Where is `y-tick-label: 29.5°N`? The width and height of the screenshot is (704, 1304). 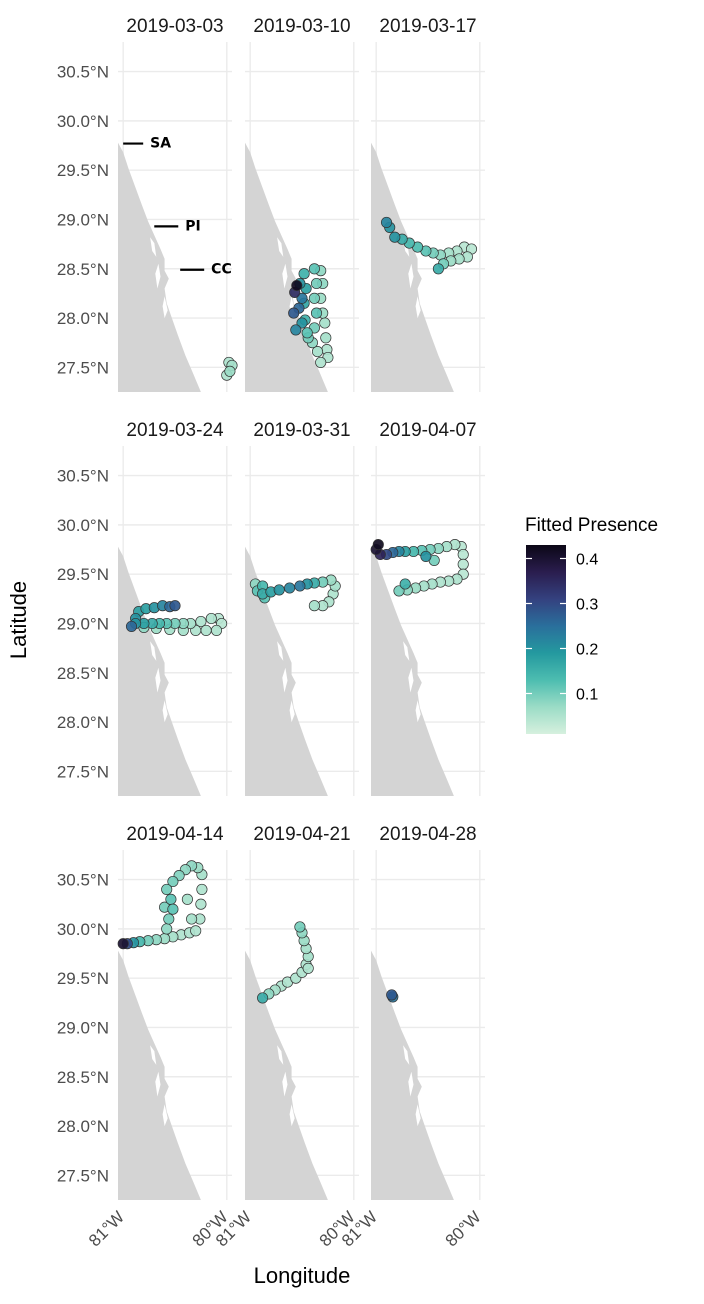
y-tick-label: 29.5°N is located at coordinates (83, 574).